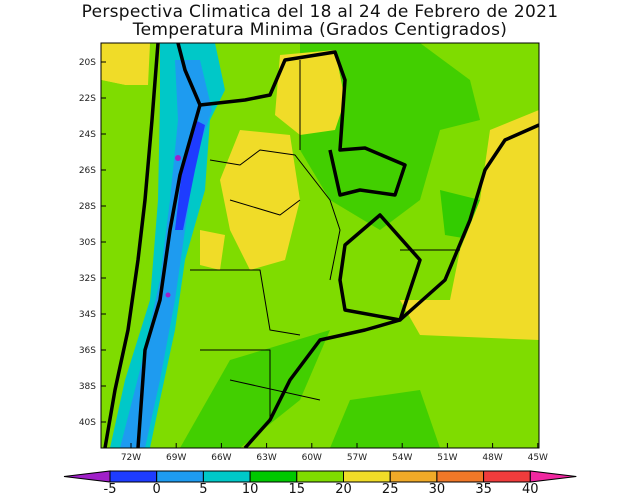 The image size is (640, 493). Describe the element at coordinates (87, 135) in the screenshot. I see `lat-tick-label: 24S` at that location.